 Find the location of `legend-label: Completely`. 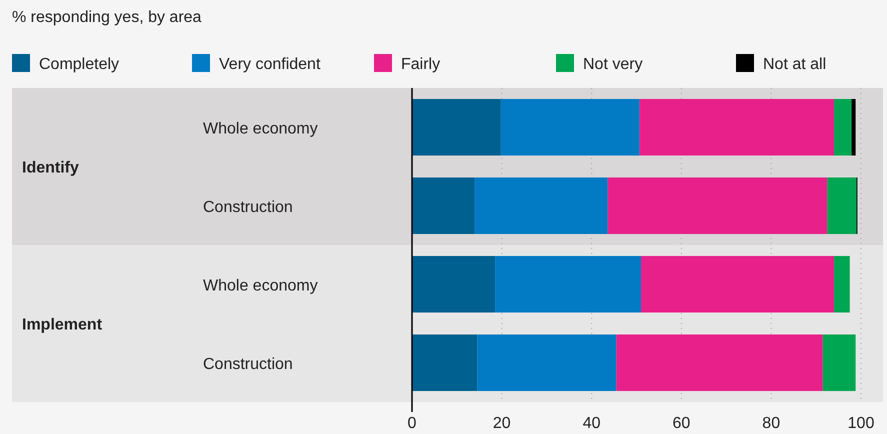

legend-label: Completely is located at coordinates (79, 64).